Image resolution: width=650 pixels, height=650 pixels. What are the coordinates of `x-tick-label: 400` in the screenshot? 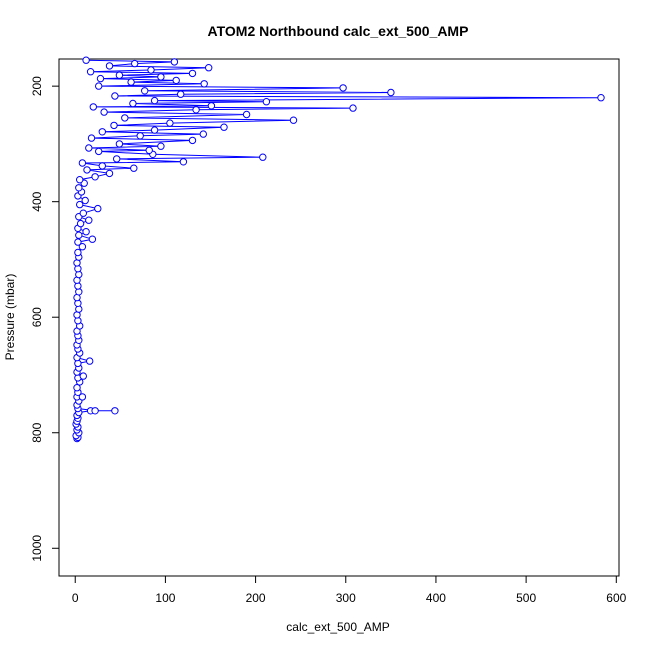 It's located at (436, 598).